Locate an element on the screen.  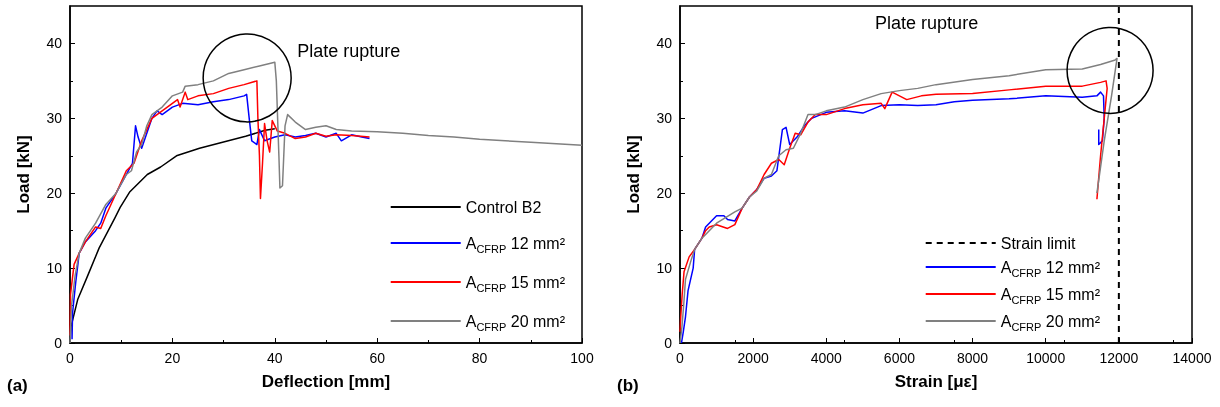
x-tick-label: 14000 is located at coordinates (1192, 358).